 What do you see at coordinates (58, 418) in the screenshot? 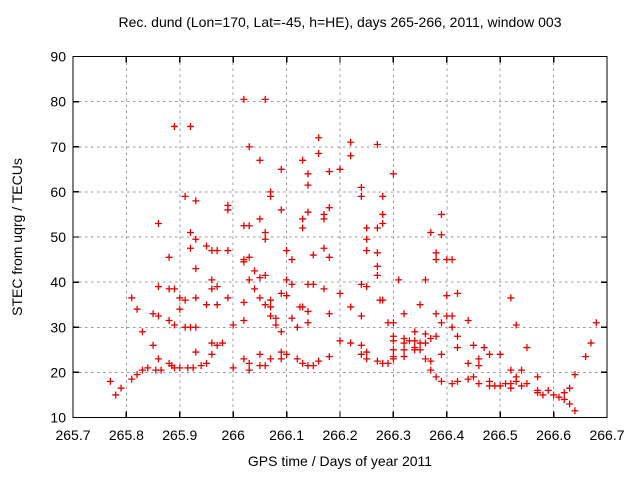
I see `y-tick-label: 10` at bounding box center [58, 418].